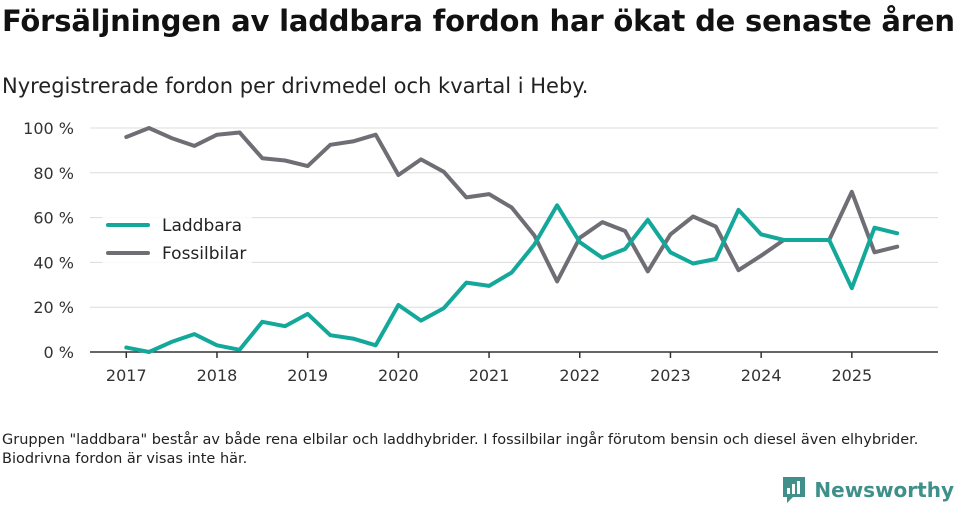  Describe the element at coordinates (53, 307) in the screenshot. I see `y-tick-label: 20 %` at that location.